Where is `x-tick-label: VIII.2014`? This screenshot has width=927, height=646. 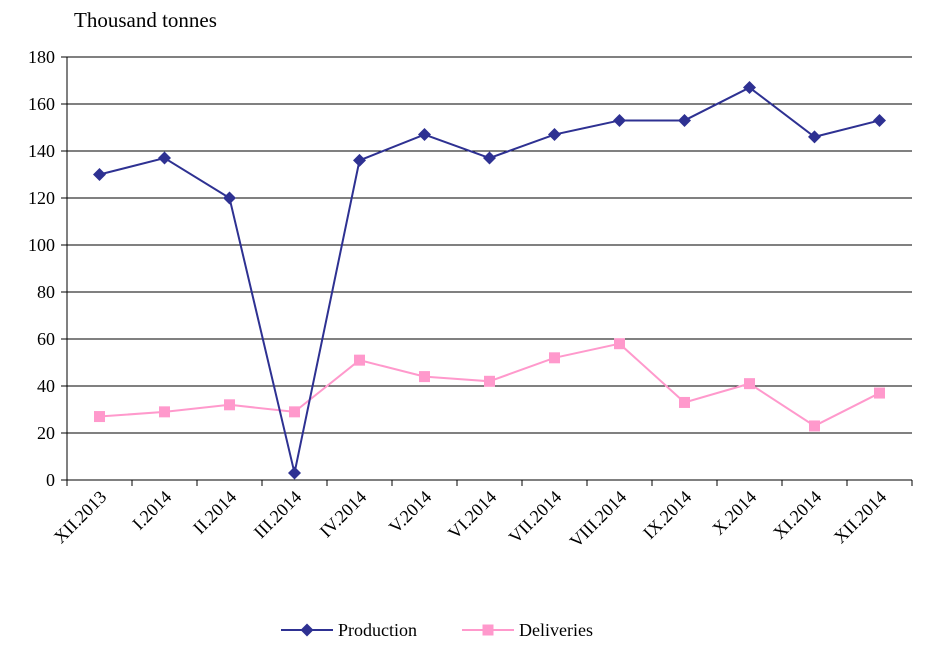
x-tick-label: VIII.2014 is located at coordinates (598, 519).